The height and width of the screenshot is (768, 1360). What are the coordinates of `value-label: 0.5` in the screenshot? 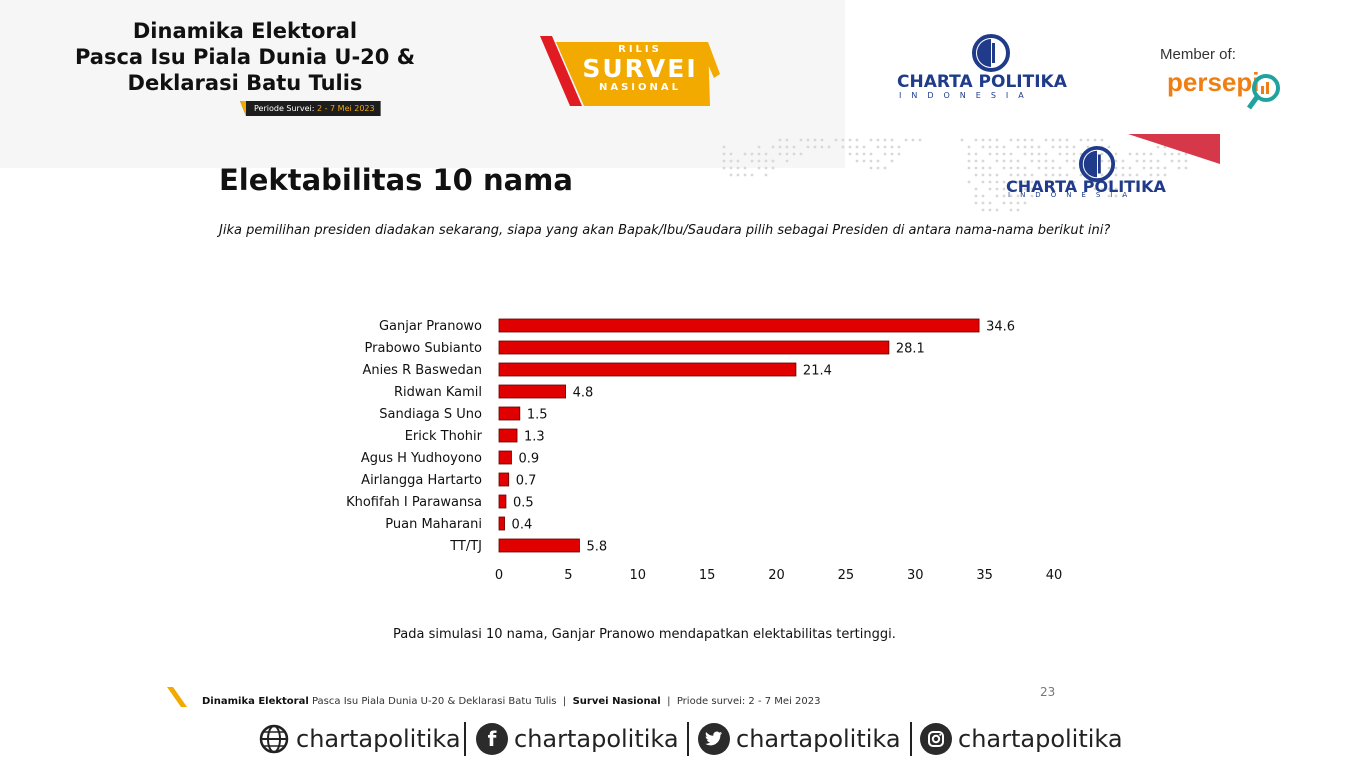 It's located at (523, 503).